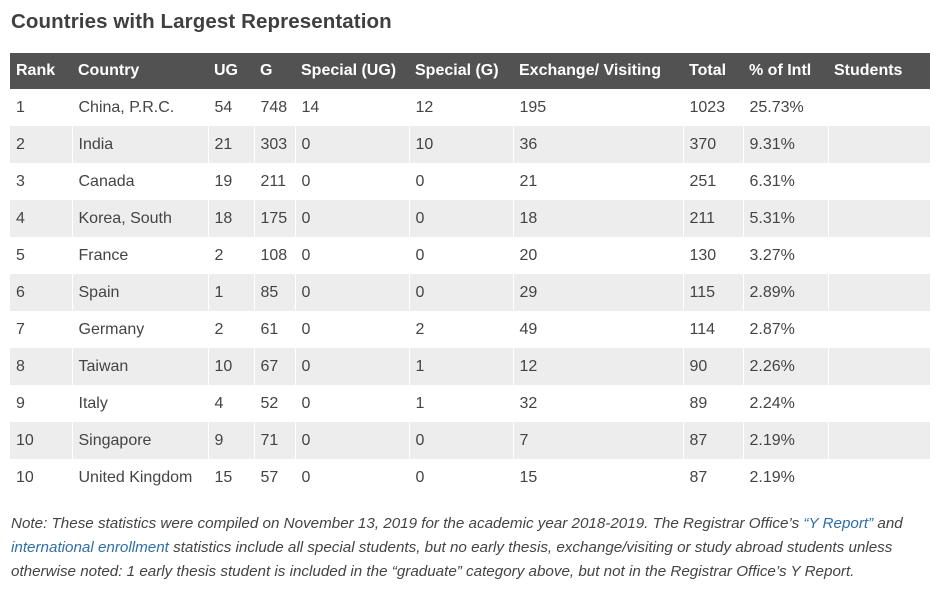 This screenshot has height=612, width=952. I want to click on ug-cell: 54, so click(230, 107).